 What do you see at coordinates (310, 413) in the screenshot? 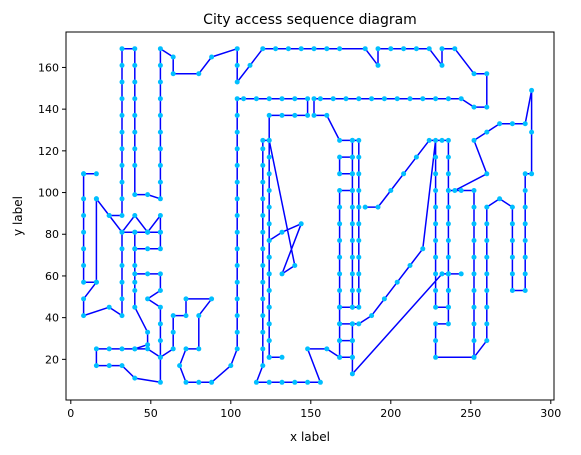
I see `x-tick-label: 150` at bounding box center [310, 413].